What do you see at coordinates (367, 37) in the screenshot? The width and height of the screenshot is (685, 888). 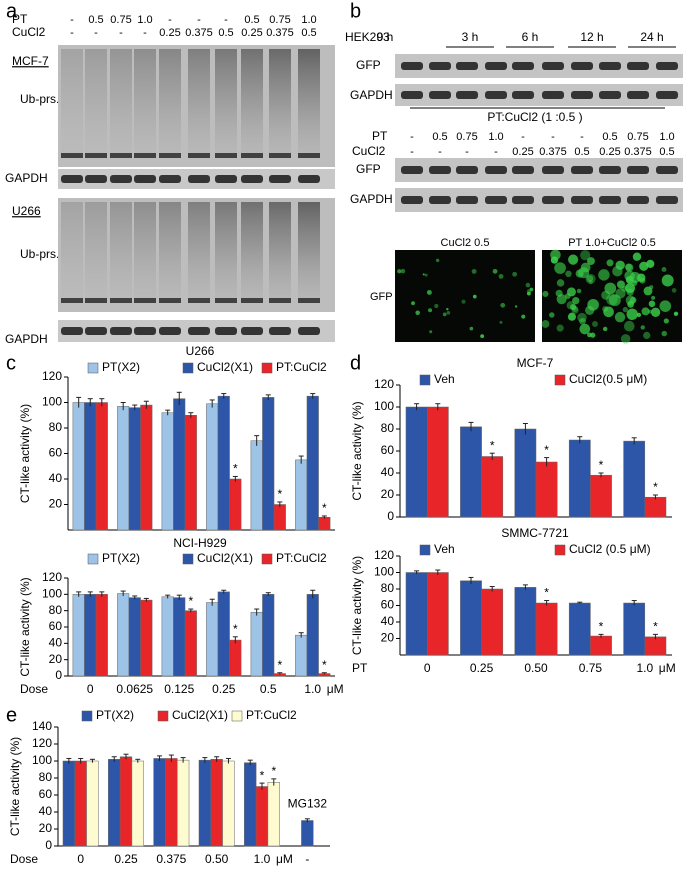 I see `cell-label: HEK293` at bounding box center [367, 37].